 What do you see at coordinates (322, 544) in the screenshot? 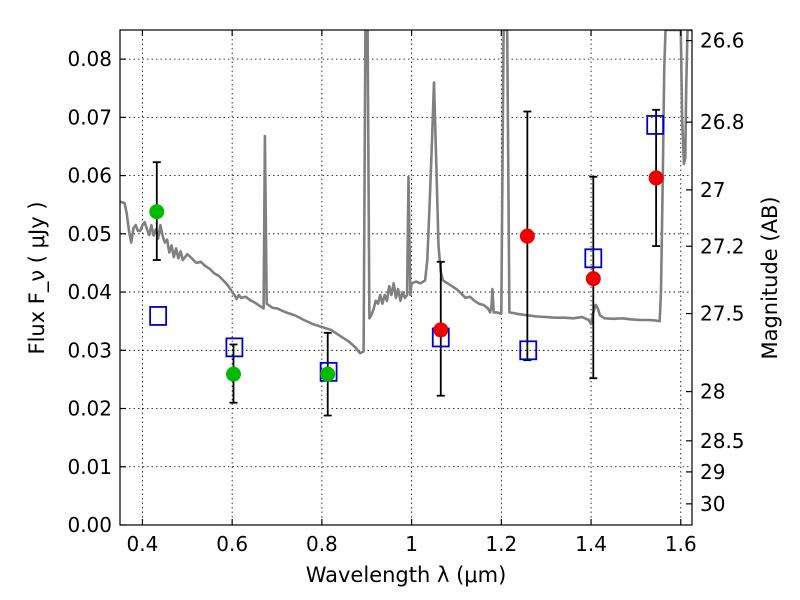
I see `x-tick-label: 0.8` at bounding box center [322, 544].